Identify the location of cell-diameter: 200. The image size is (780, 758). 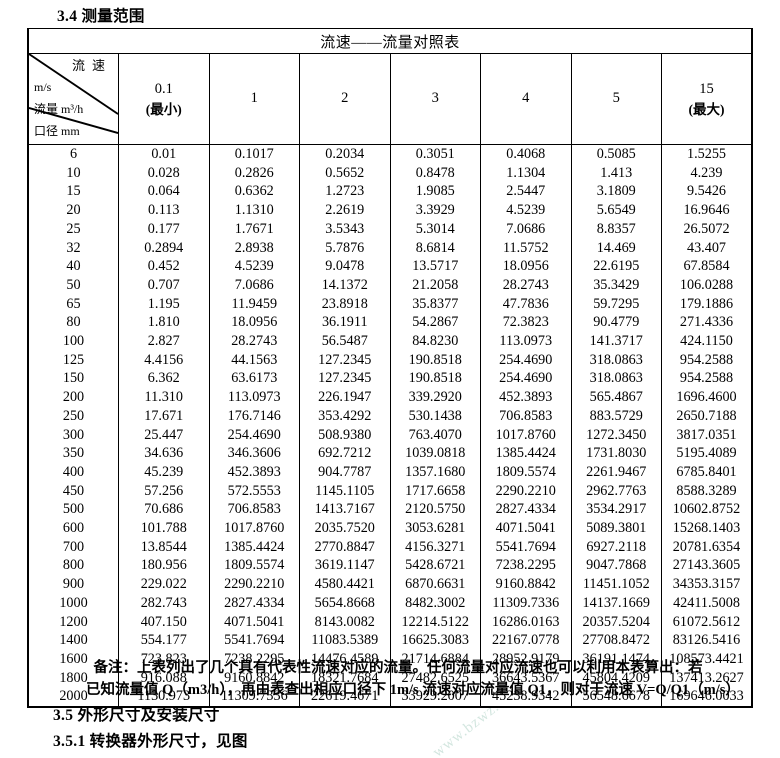
(73, 397).